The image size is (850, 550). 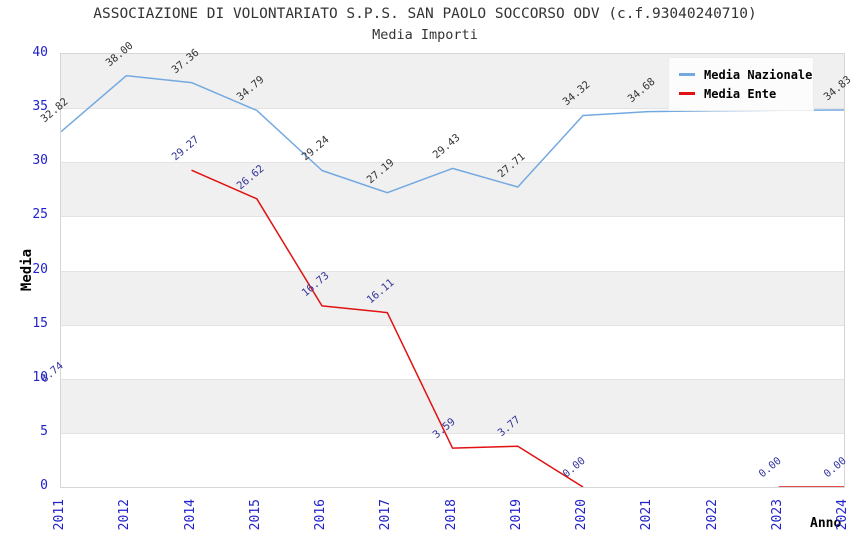 I want to click on x-tick-label: 2022, so click(x=712, y=515).